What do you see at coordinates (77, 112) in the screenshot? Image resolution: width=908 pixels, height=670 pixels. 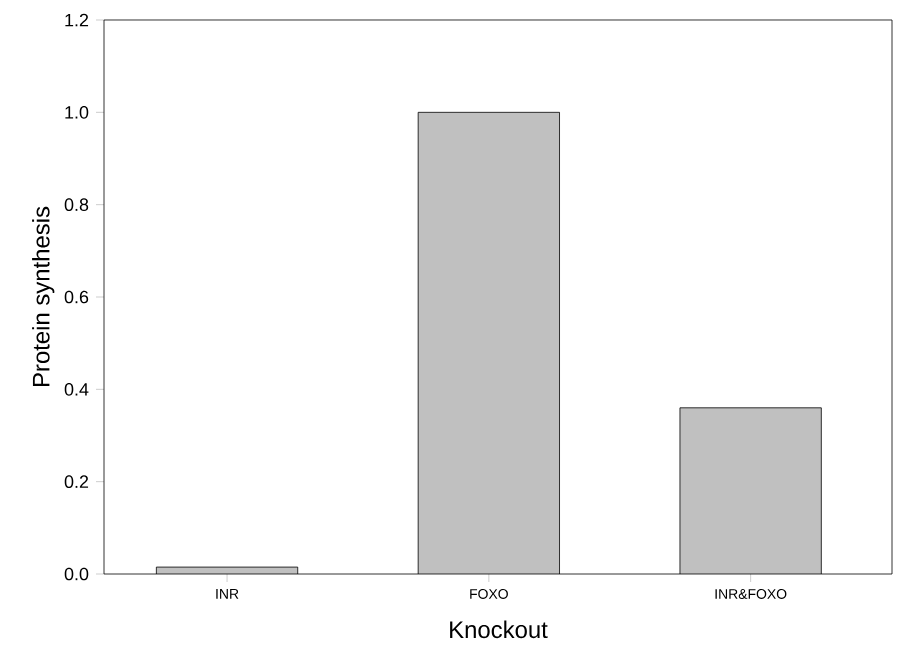 I see `y-tick-label: 1.0` at bounding box center [77, 112].